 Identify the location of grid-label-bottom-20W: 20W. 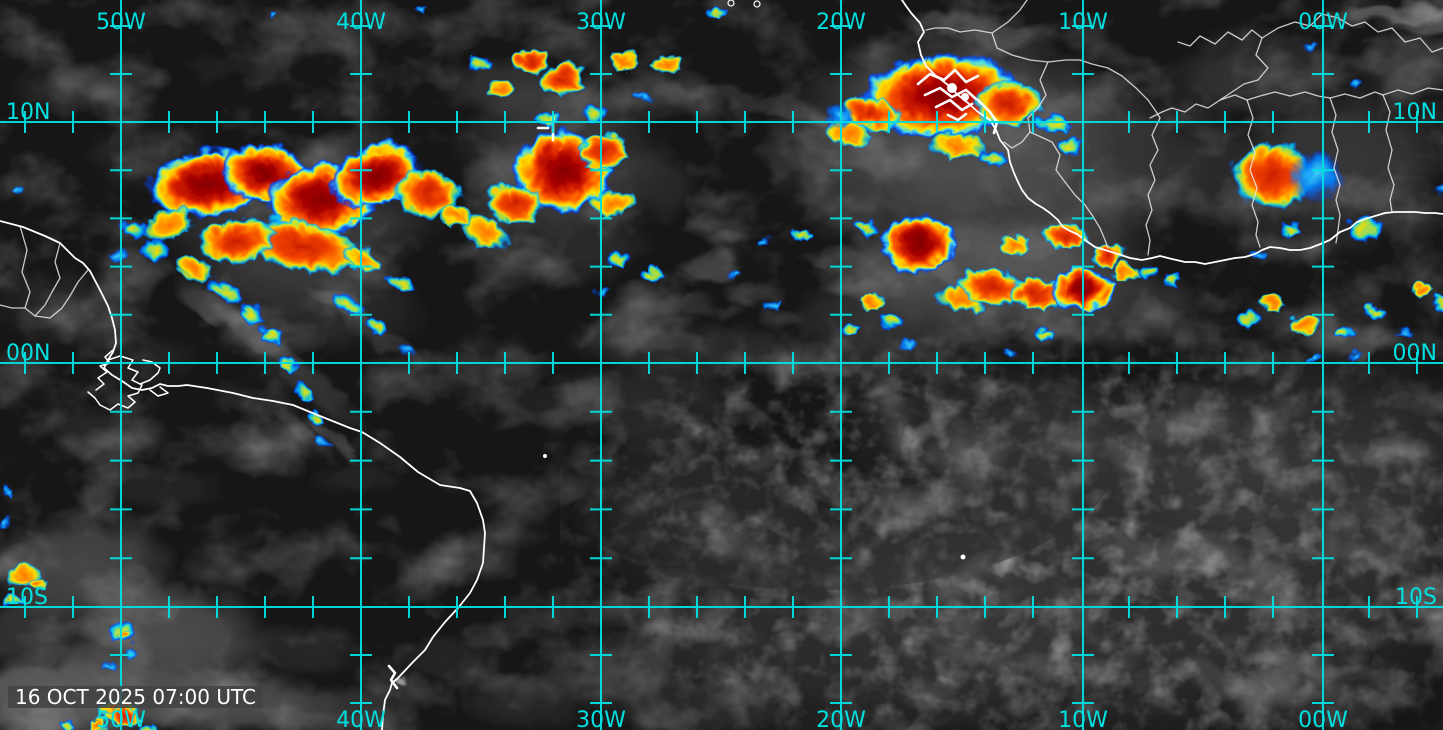
(841, 719).